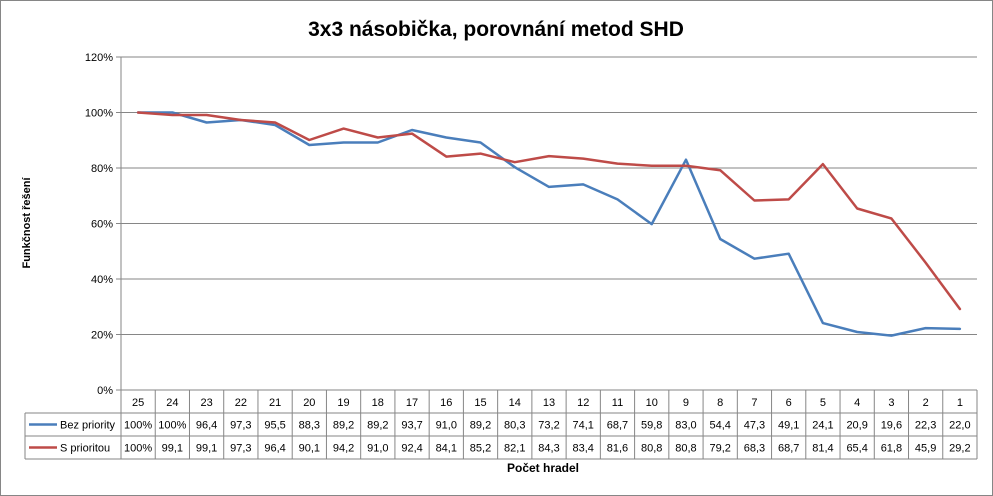  Describe the element at coordinates (719, 426) in the screenshot. I see `data-label: 54,4` at that location.